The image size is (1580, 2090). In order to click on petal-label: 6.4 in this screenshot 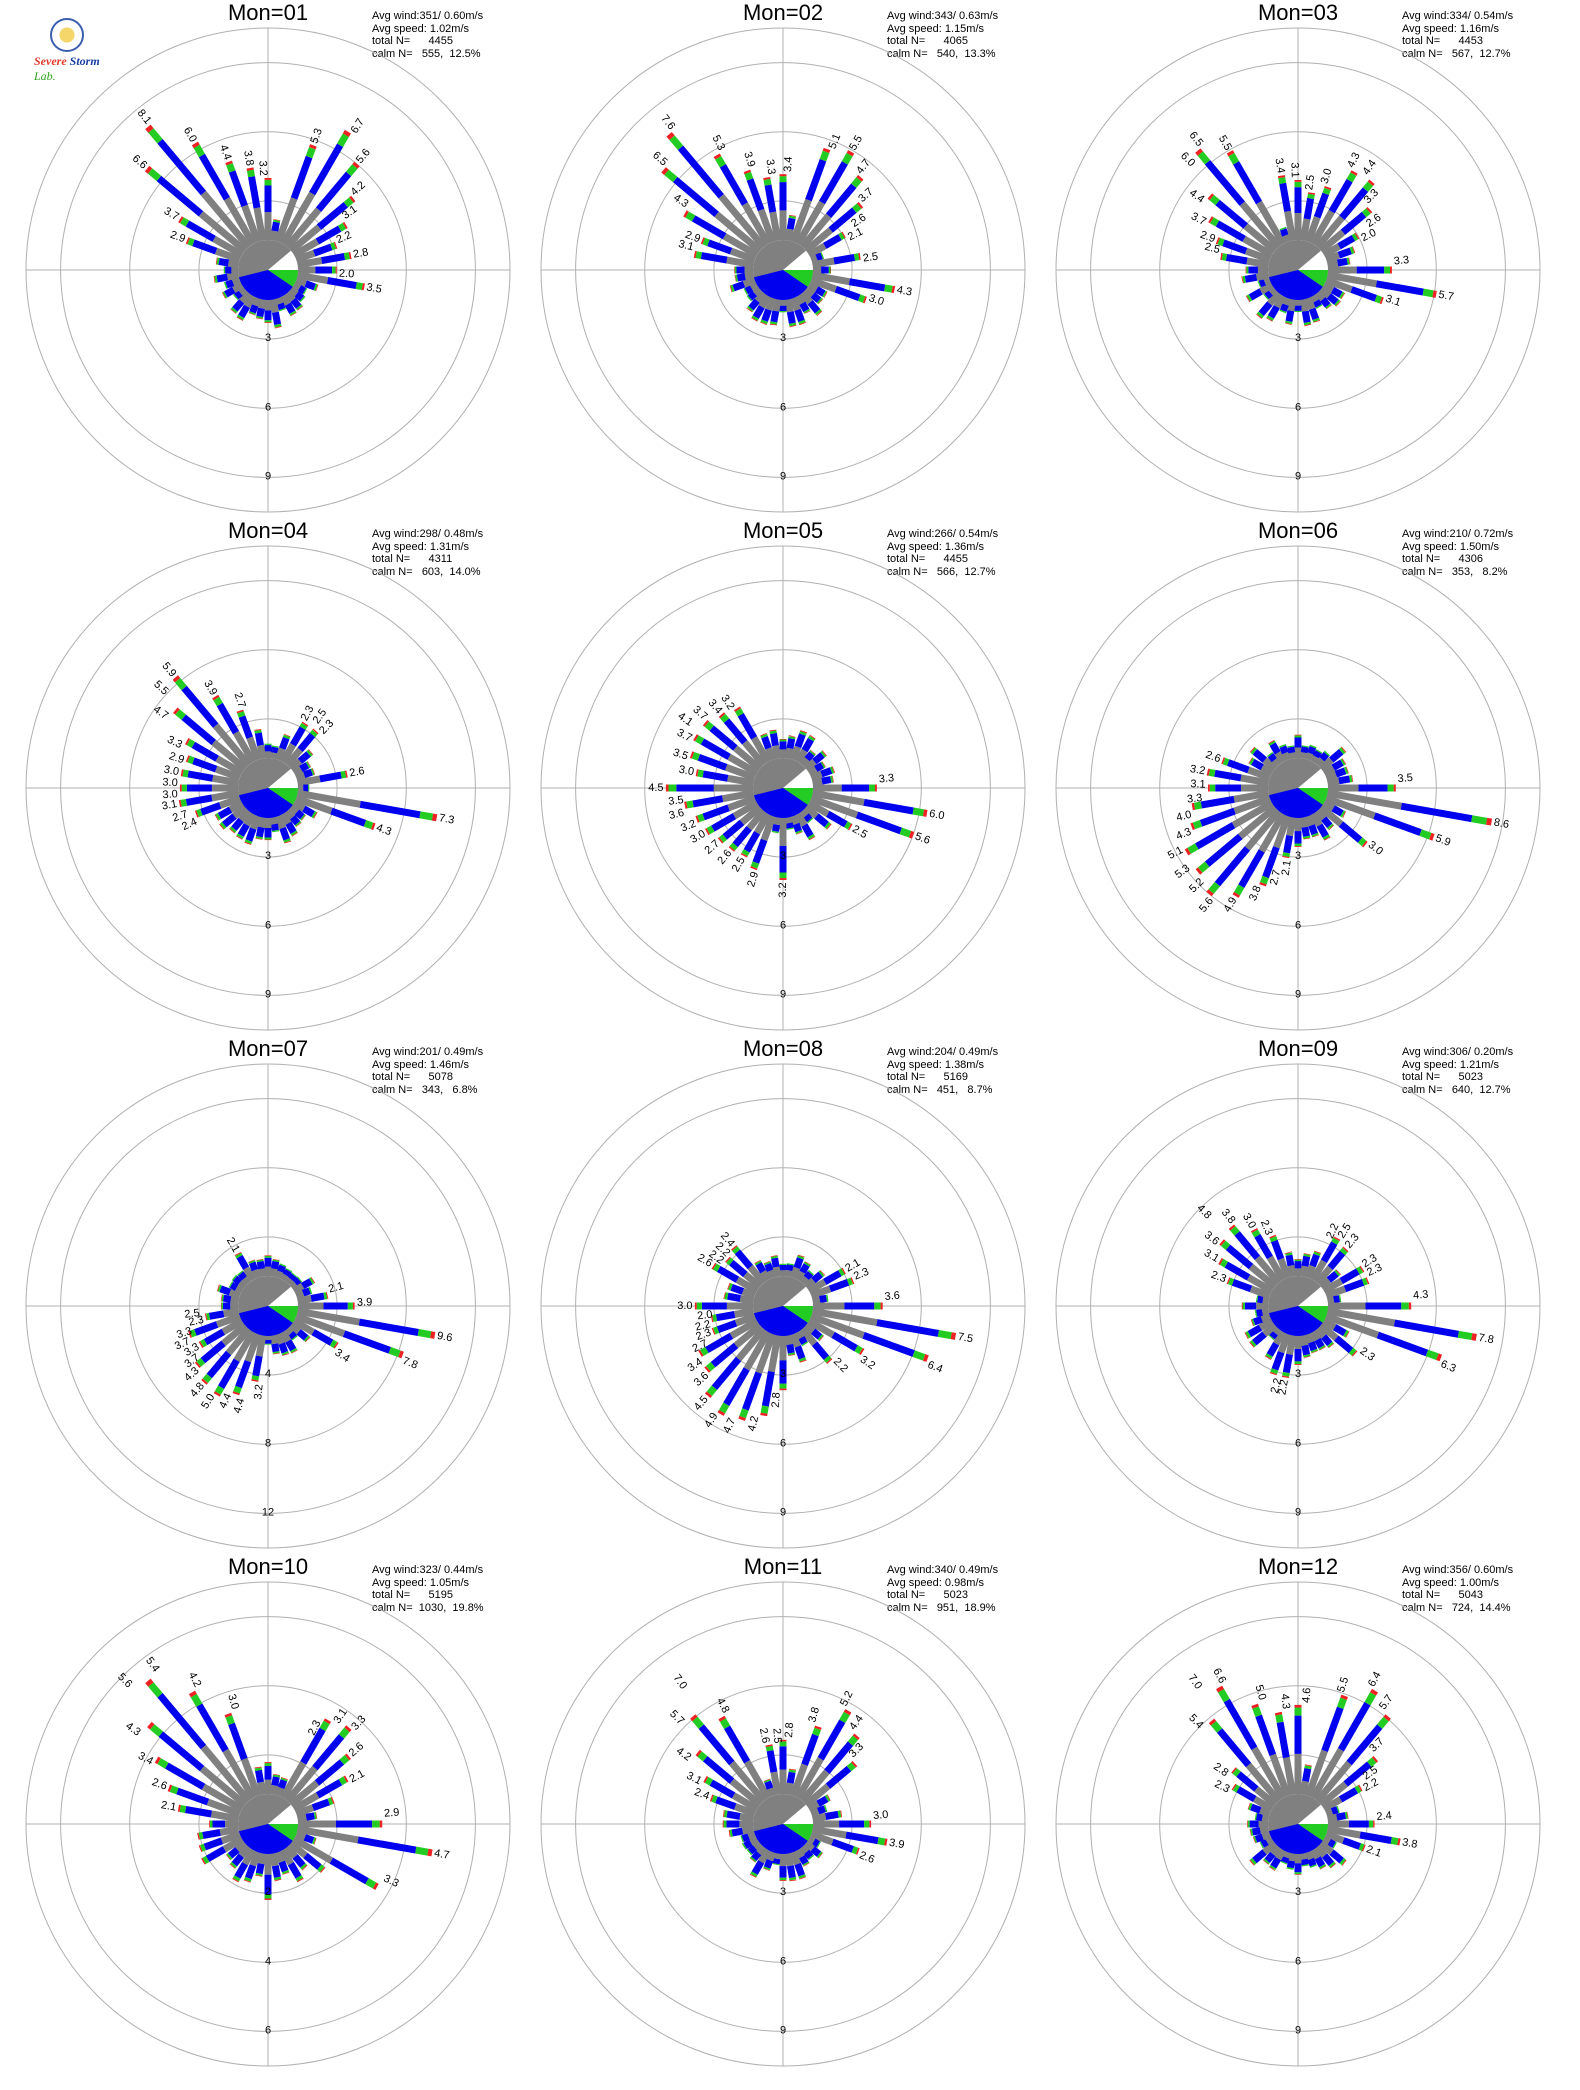, I will do `click(1375, 1679)`.